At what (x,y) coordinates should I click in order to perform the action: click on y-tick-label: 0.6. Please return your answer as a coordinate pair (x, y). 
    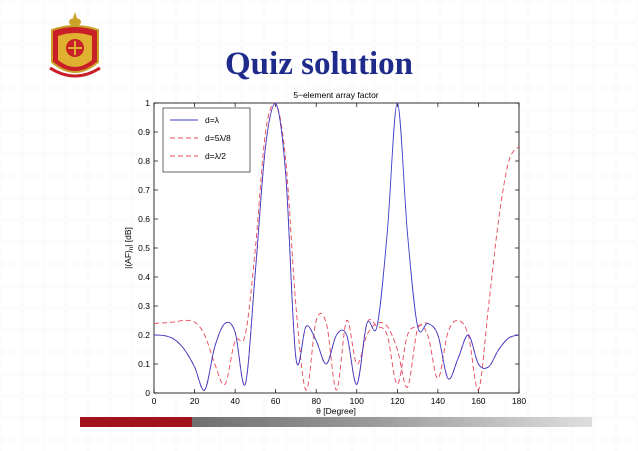
    Looking at the image, I should click on (144, 219).